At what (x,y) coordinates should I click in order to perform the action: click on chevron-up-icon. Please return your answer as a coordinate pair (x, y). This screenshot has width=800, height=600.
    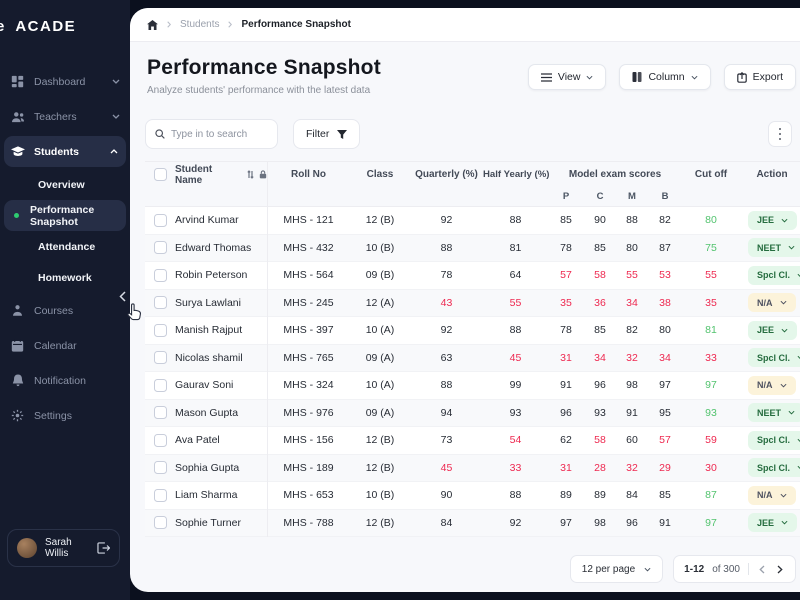
    Looking at the image, I should click on (114, 151).